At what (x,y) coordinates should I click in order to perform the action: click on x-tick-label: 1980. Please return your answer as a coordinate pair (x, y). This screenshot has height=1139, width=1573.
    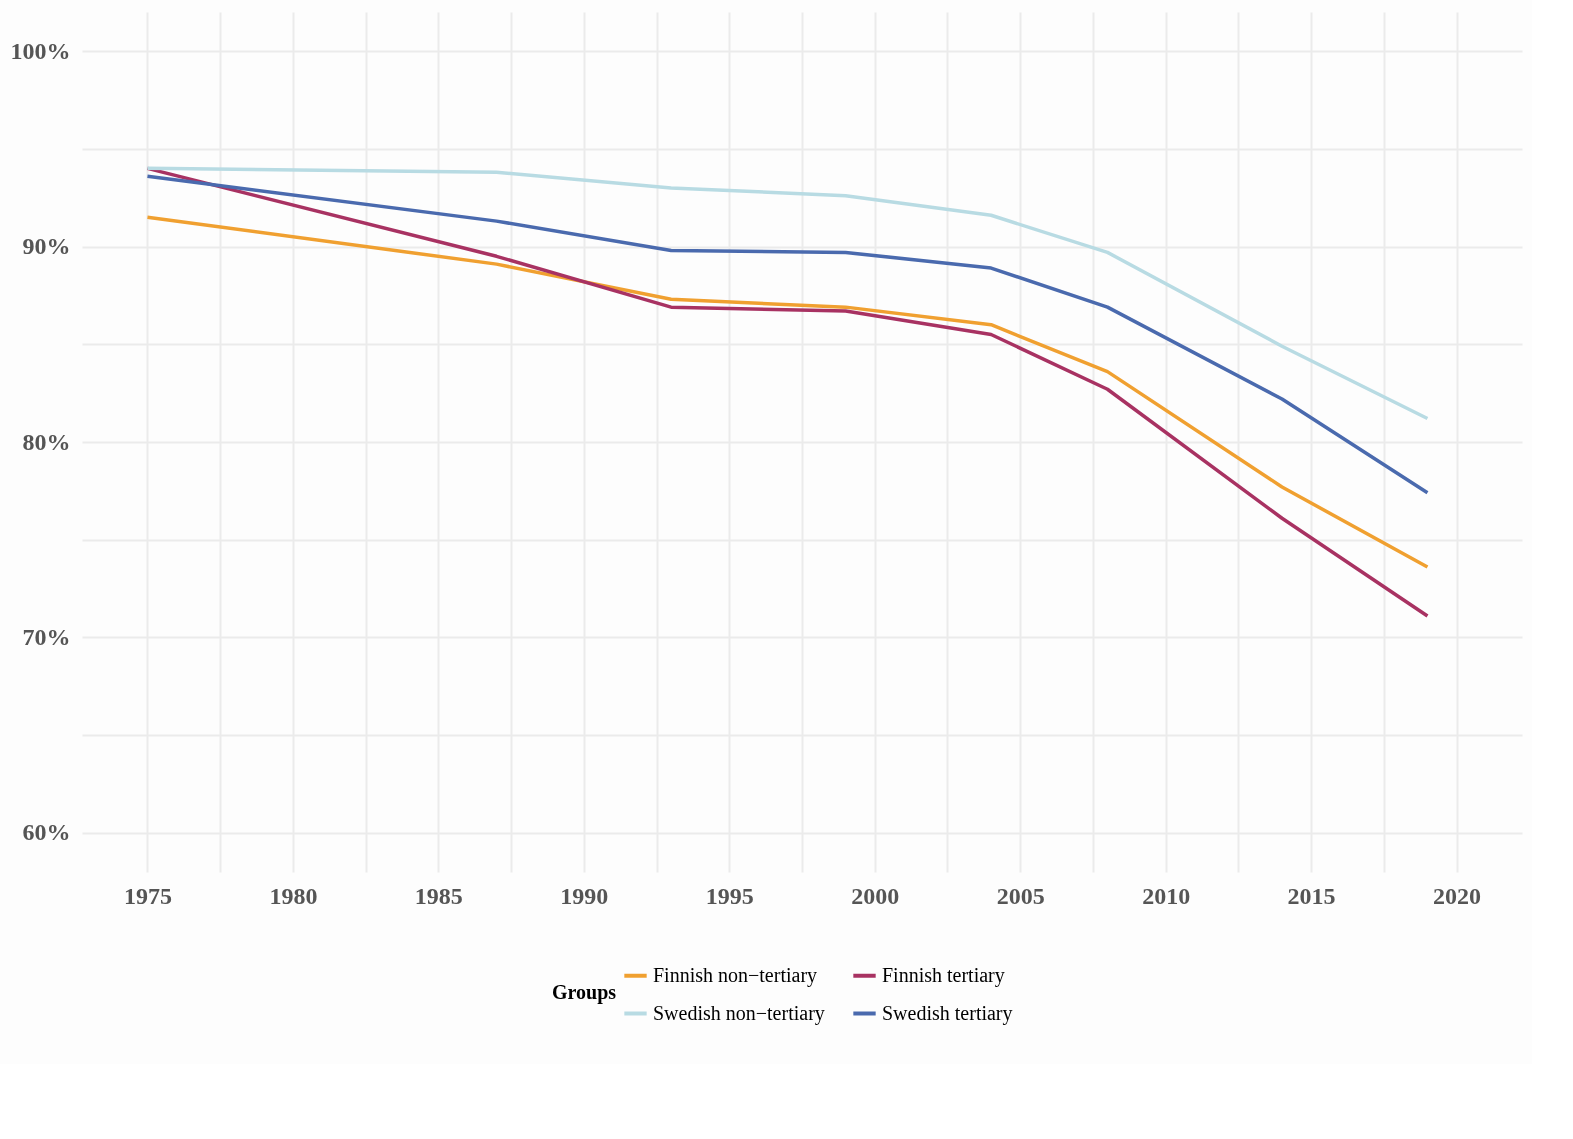
    Looking at the image, I should click on (293, 895).